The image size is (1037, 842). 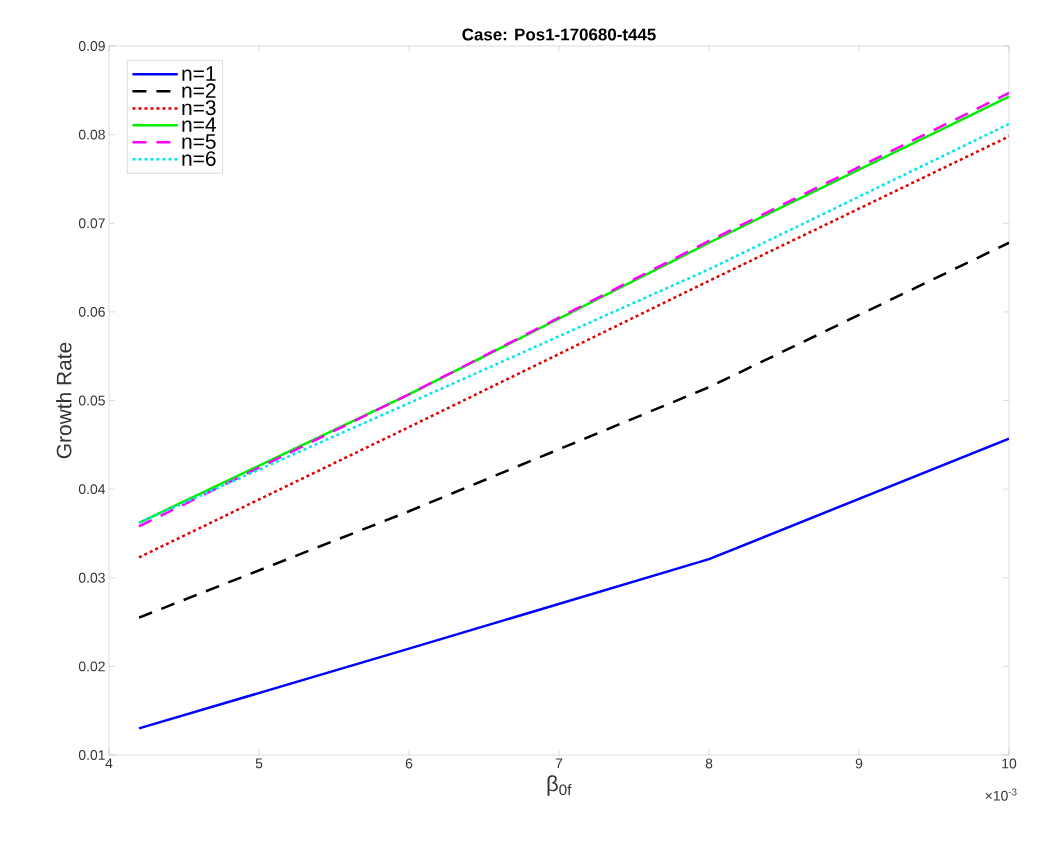 What do you see at coordinates (91, 134) in the screenshot?
I see `y-tick-label: 0.08` at bounding box center [91, 134].